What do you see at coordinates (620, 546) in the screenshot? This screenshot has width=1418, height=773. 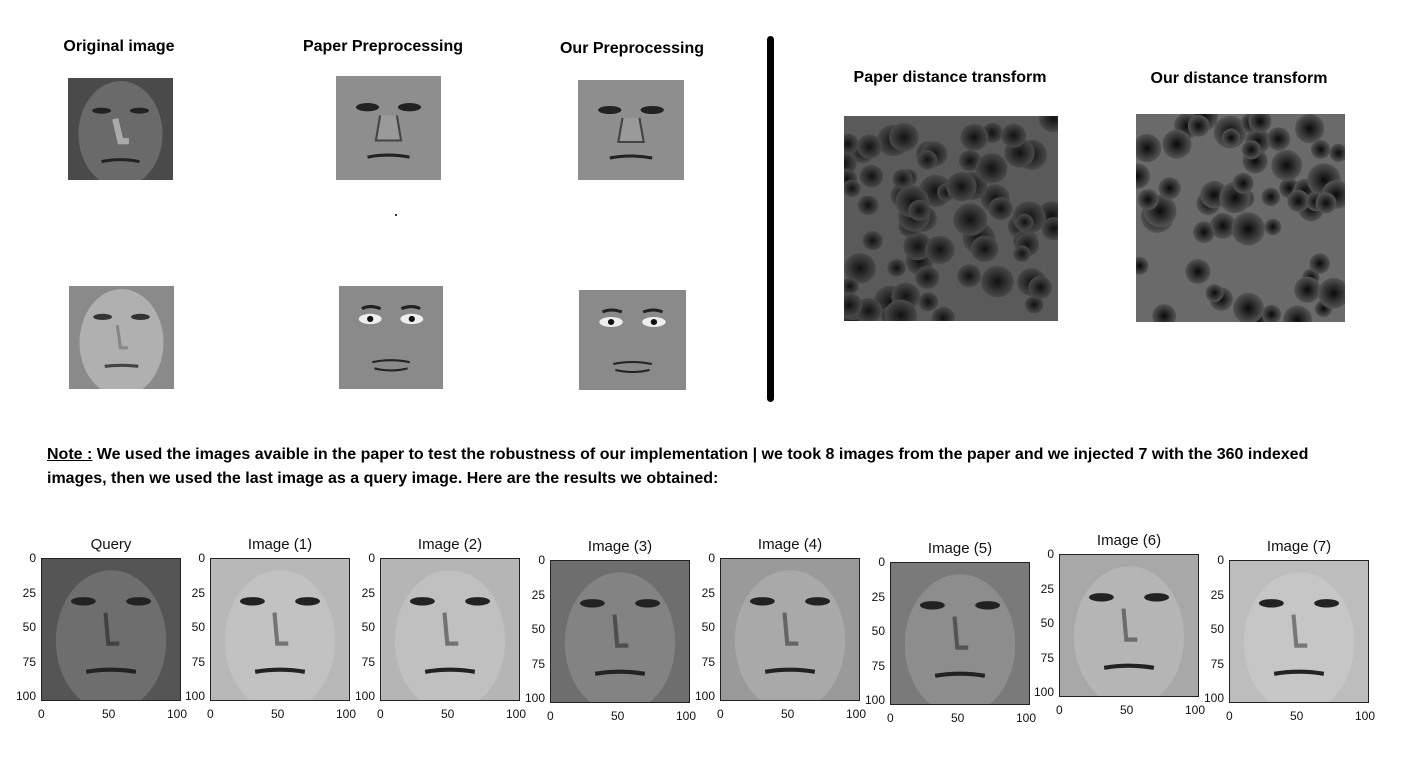 I see `result-title-3: Image (3)` at bounding box center [620, 546].